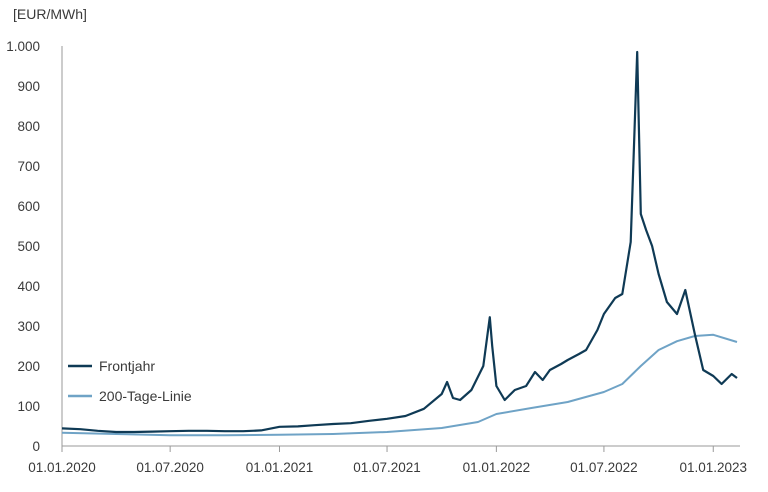  I want to click on legend: Frontjahr 200-Tage-Linie, so click(130, 381).